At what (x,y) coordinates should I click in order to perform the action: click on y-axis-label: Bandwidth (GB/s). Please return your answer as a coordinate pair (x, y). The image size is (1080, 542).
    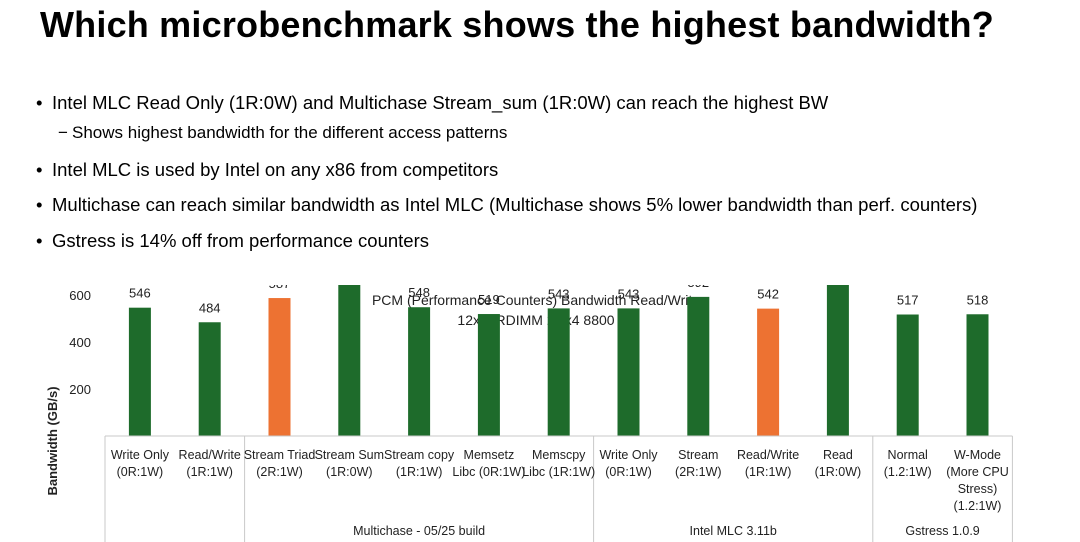
    Looking at the image, I should click on (52, 440).